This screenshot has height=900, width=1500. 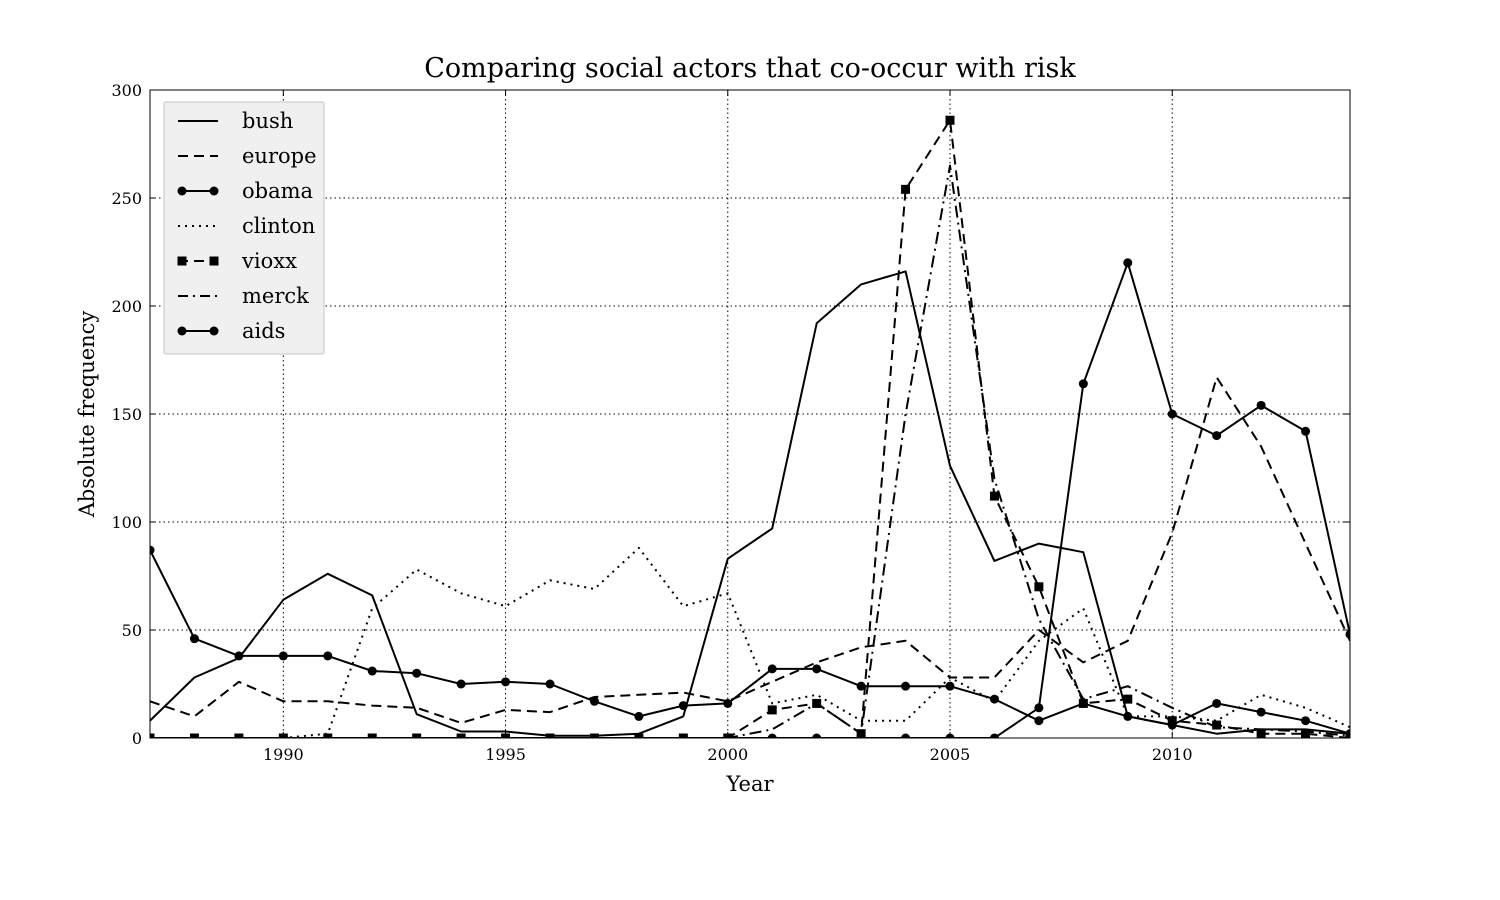 What do you see at coordinates (263, 331) in the screenshot?
I see `legend-label: aids` at bounding box center [263, 331].